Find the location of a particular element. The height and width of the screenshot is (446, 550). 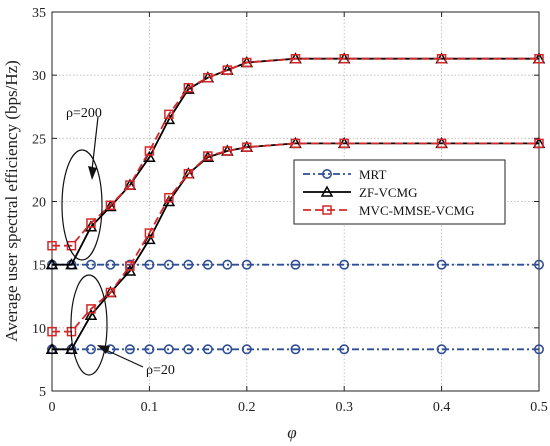

legend-marker-mmse is located at coordinates (327, 210).